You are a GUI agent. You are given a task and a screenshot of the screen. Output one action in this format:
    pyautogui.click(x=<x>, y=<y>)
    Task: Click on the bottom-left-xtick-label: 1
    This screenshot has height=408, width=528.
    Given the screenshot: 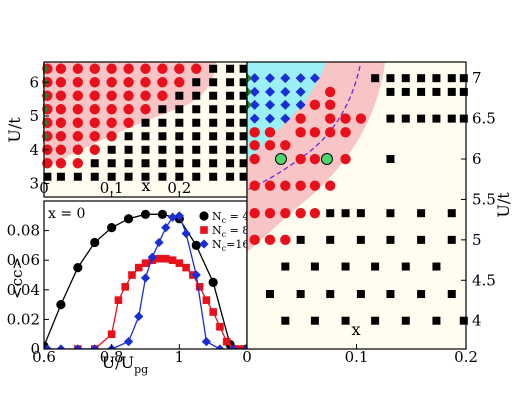 What is the action you would take?
    pyautogui.click(x=180, y=357)
    